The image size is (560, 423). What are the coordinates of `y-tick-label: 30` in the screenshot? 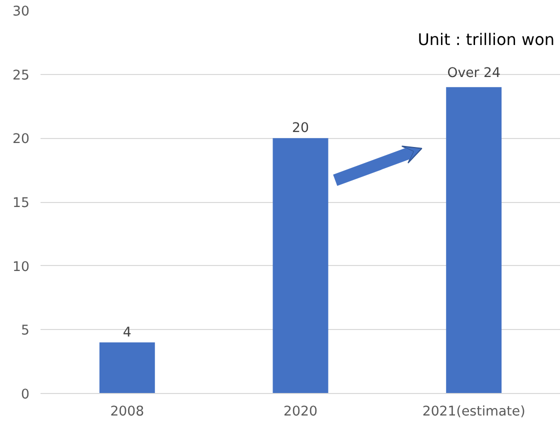 It's located at (21, 12).